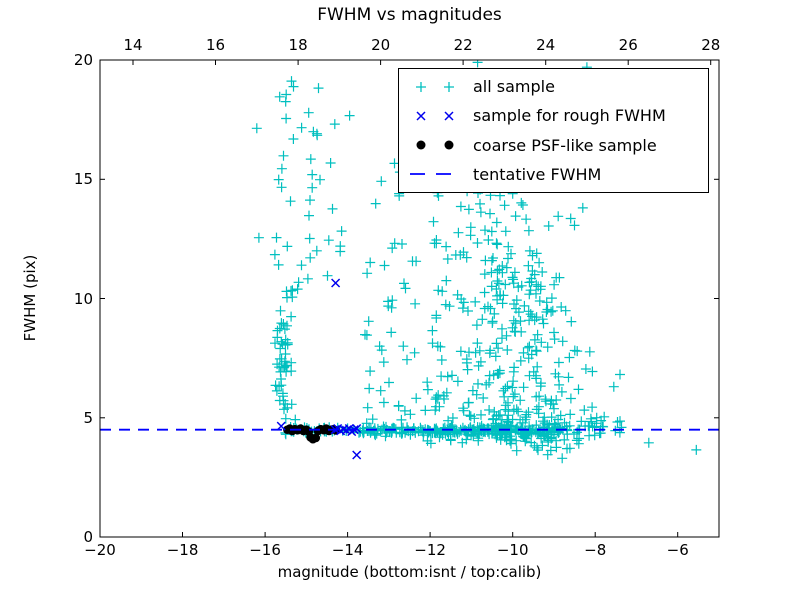 The image size is (800, 600). What do you see at coordinates (83, 298) in the screenshot?
I see `y-tick-label: 10` at bounding box center [83, 298].